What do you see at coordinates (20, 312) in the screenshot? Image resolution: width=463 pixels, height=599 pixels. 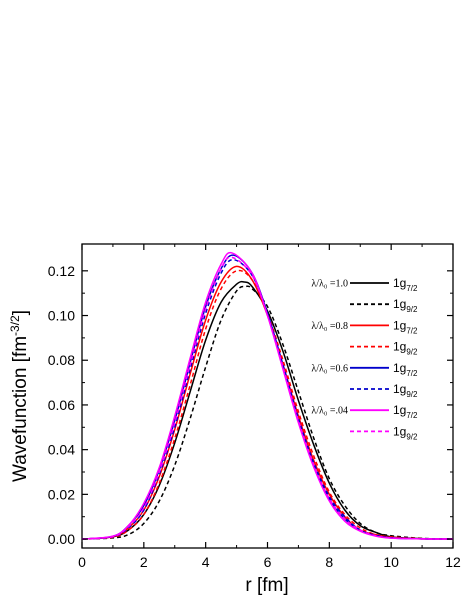 I see `y-axis-label-close: ]` at bounding box center [20, 312].